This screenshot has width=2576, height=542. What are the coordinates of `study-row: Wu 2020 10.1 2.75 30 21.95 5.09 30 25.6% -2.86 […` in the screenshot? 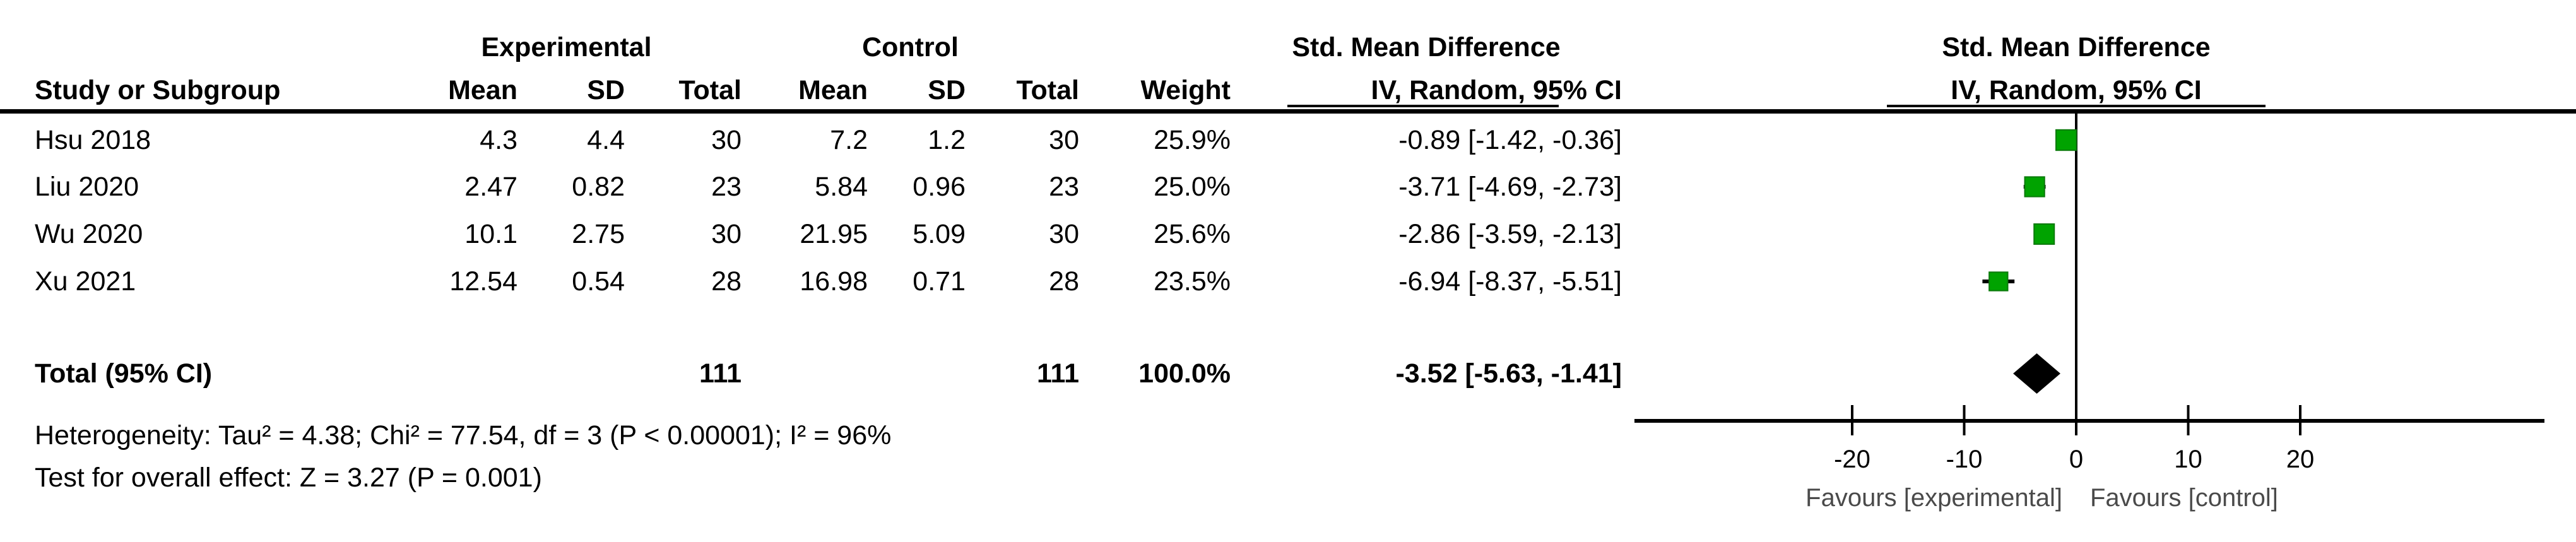 It's located at (811, 234).